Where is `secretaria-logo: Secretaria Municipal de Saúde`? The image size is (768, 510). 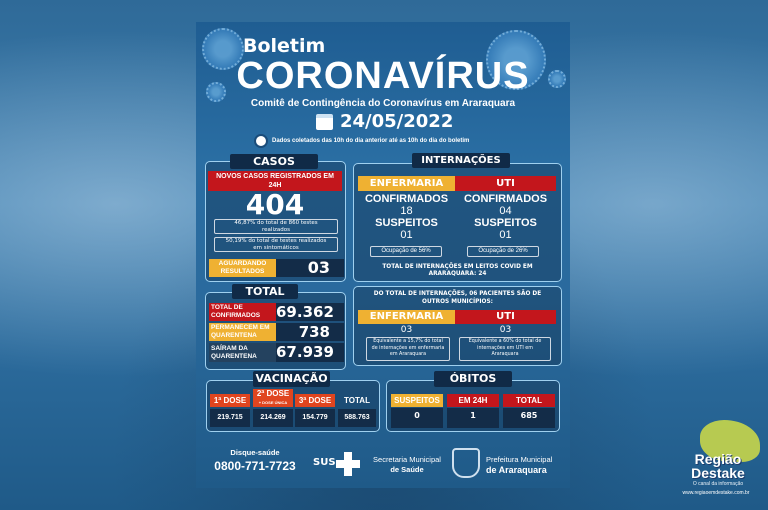 secretaria-logo: Secretaria Municipal de Saúde is located at coordinates (407, 465).